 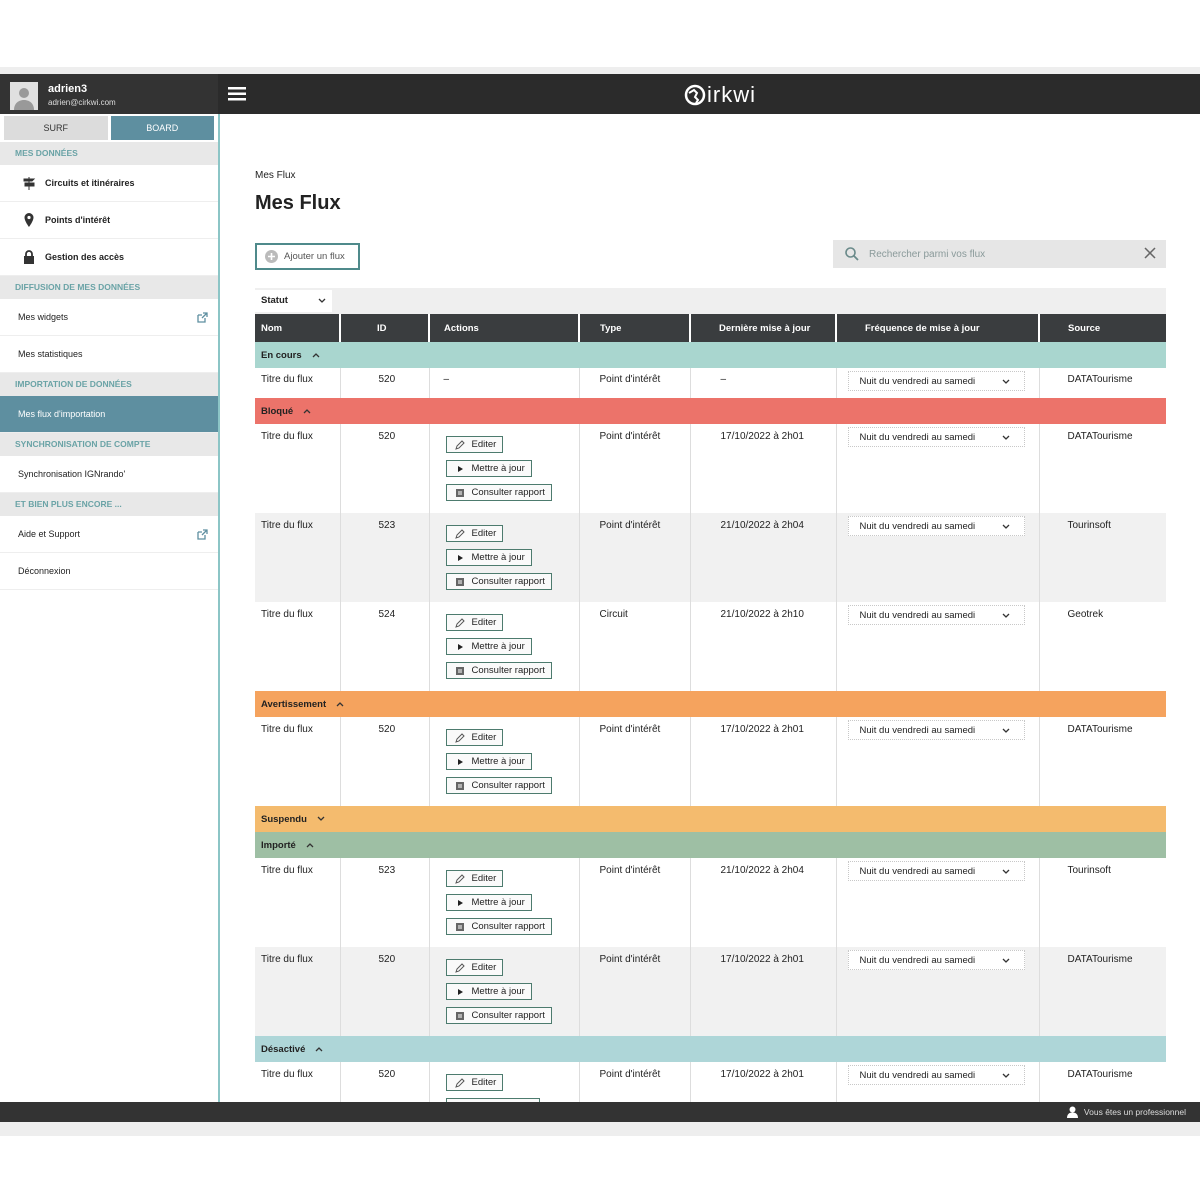 I want to click on group-cell: Suspendu, so click(x=710, y=819).